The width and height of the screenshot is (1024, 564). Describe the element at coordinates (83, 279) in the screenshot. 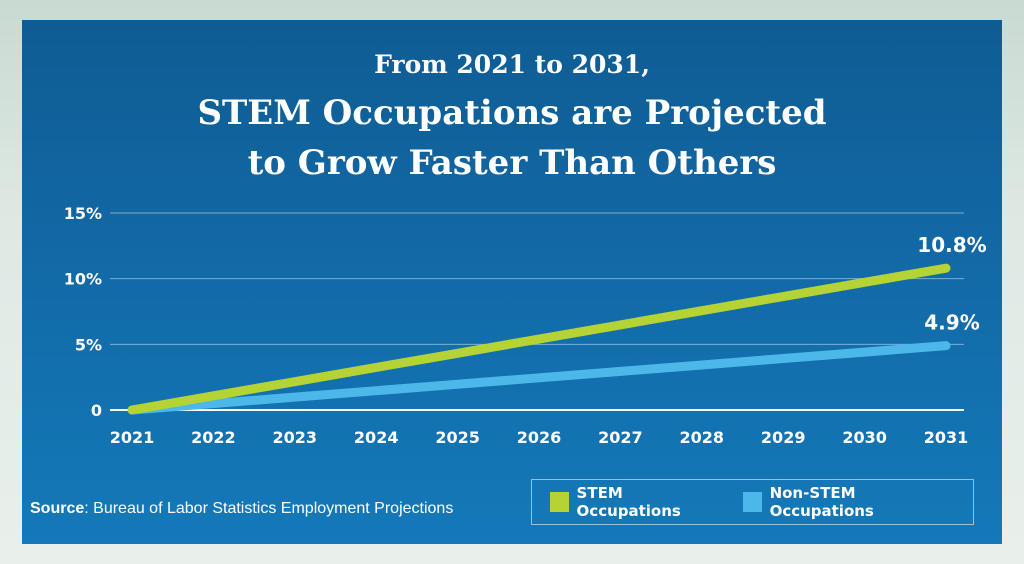

I see `y-tick-label: 10%` at that location.